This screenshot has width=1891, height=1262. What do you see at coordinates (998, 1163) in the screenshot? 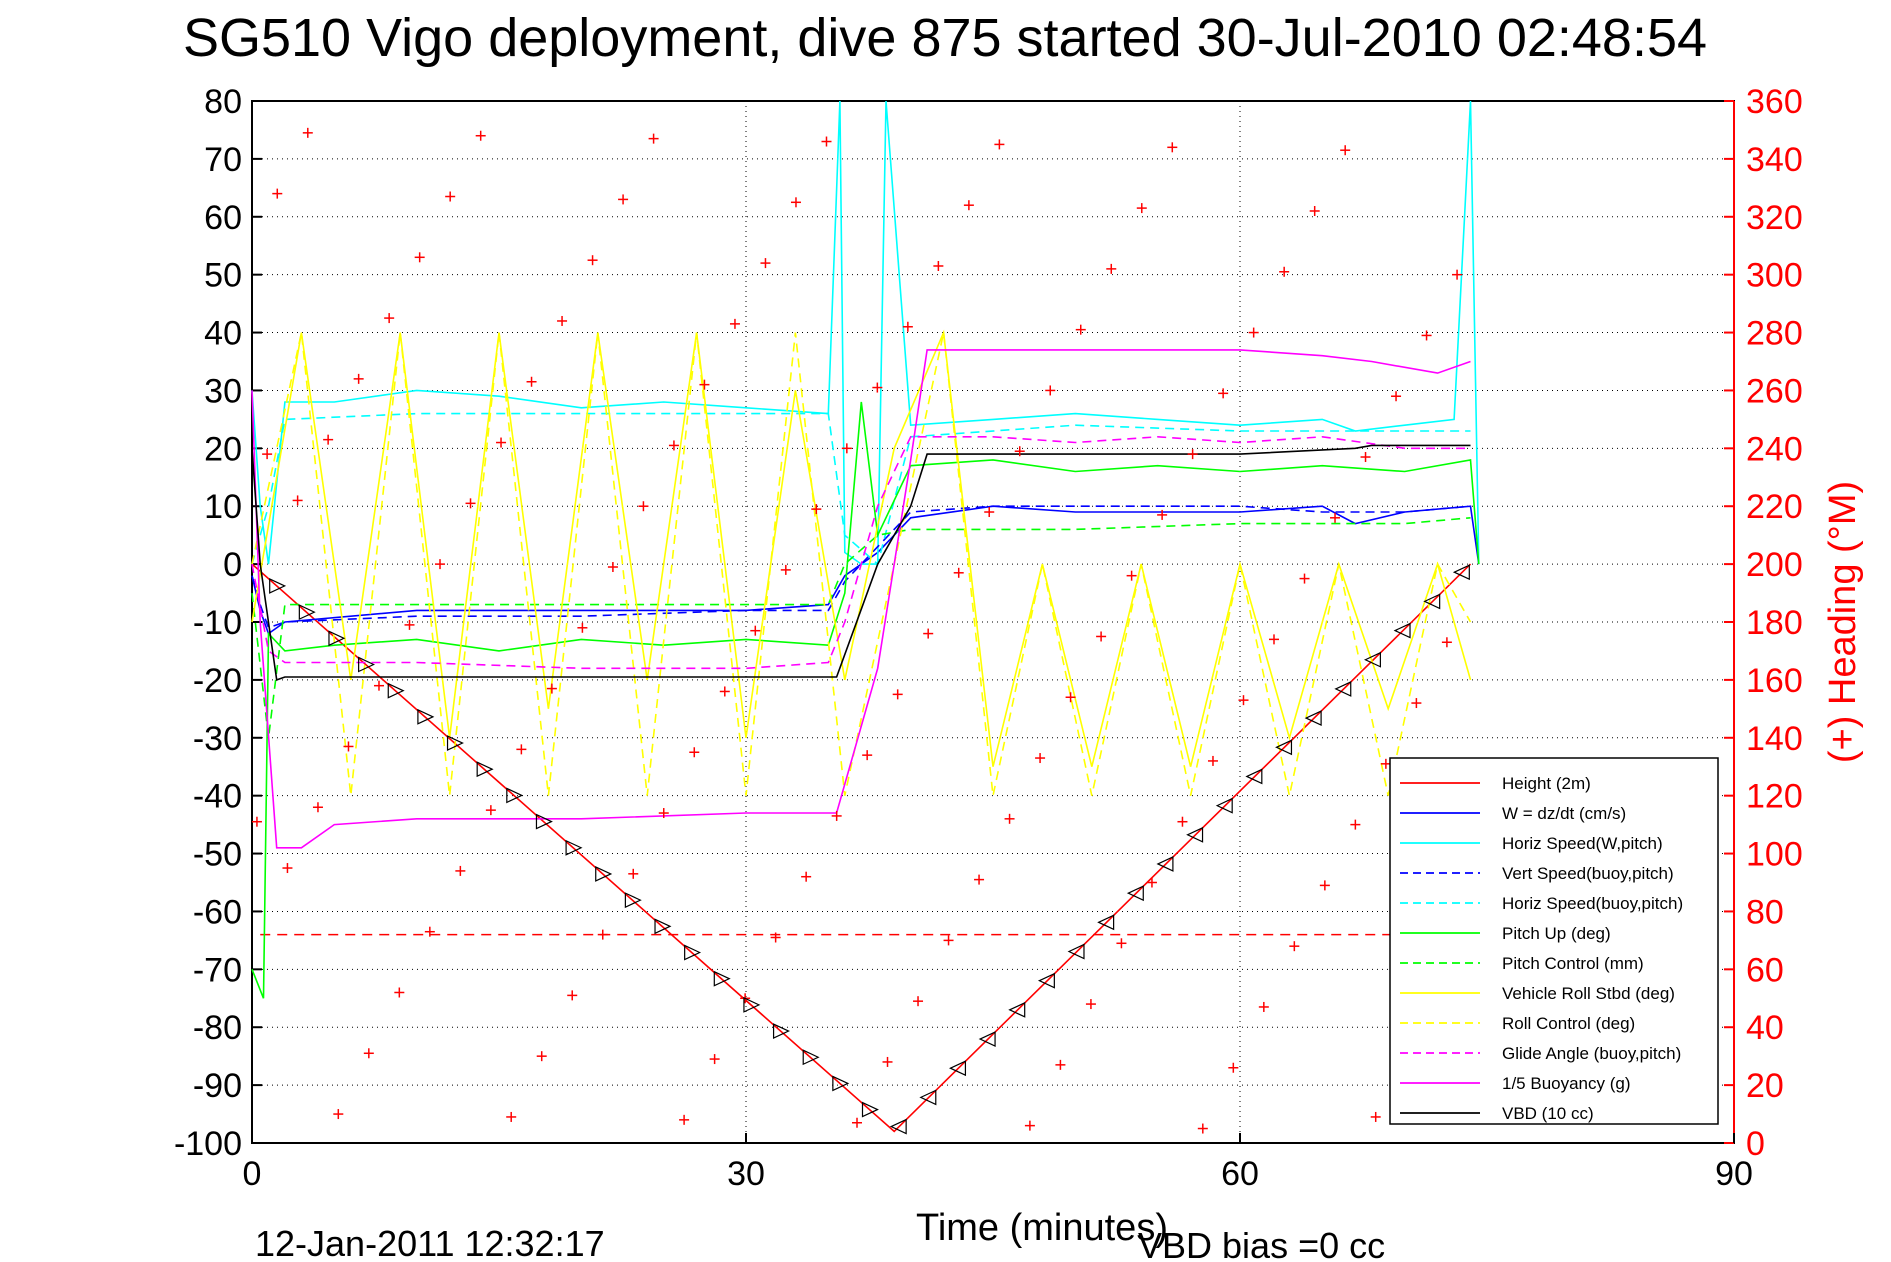
I see `x-axis: 0 30 60 90` at bounding box center [998, 1163].